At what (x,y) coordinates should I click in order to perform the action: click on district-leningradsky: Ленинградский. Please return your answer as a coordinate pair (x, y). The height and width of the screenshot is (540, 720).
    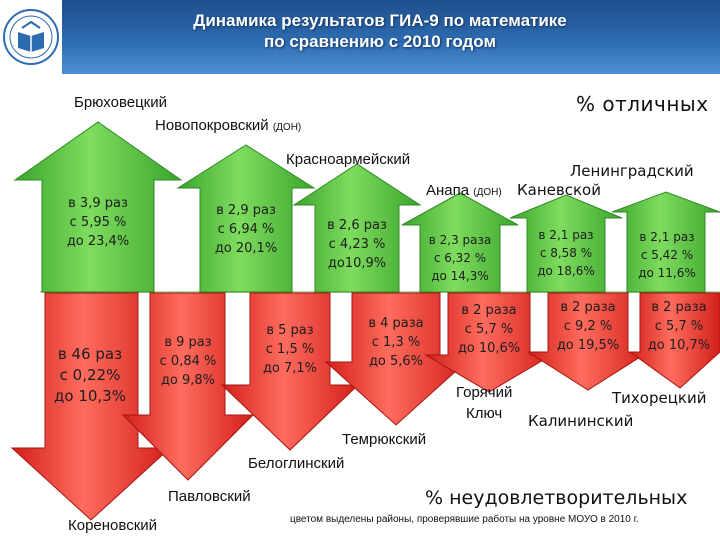
    Looking at the image, I should click on (632, 171).